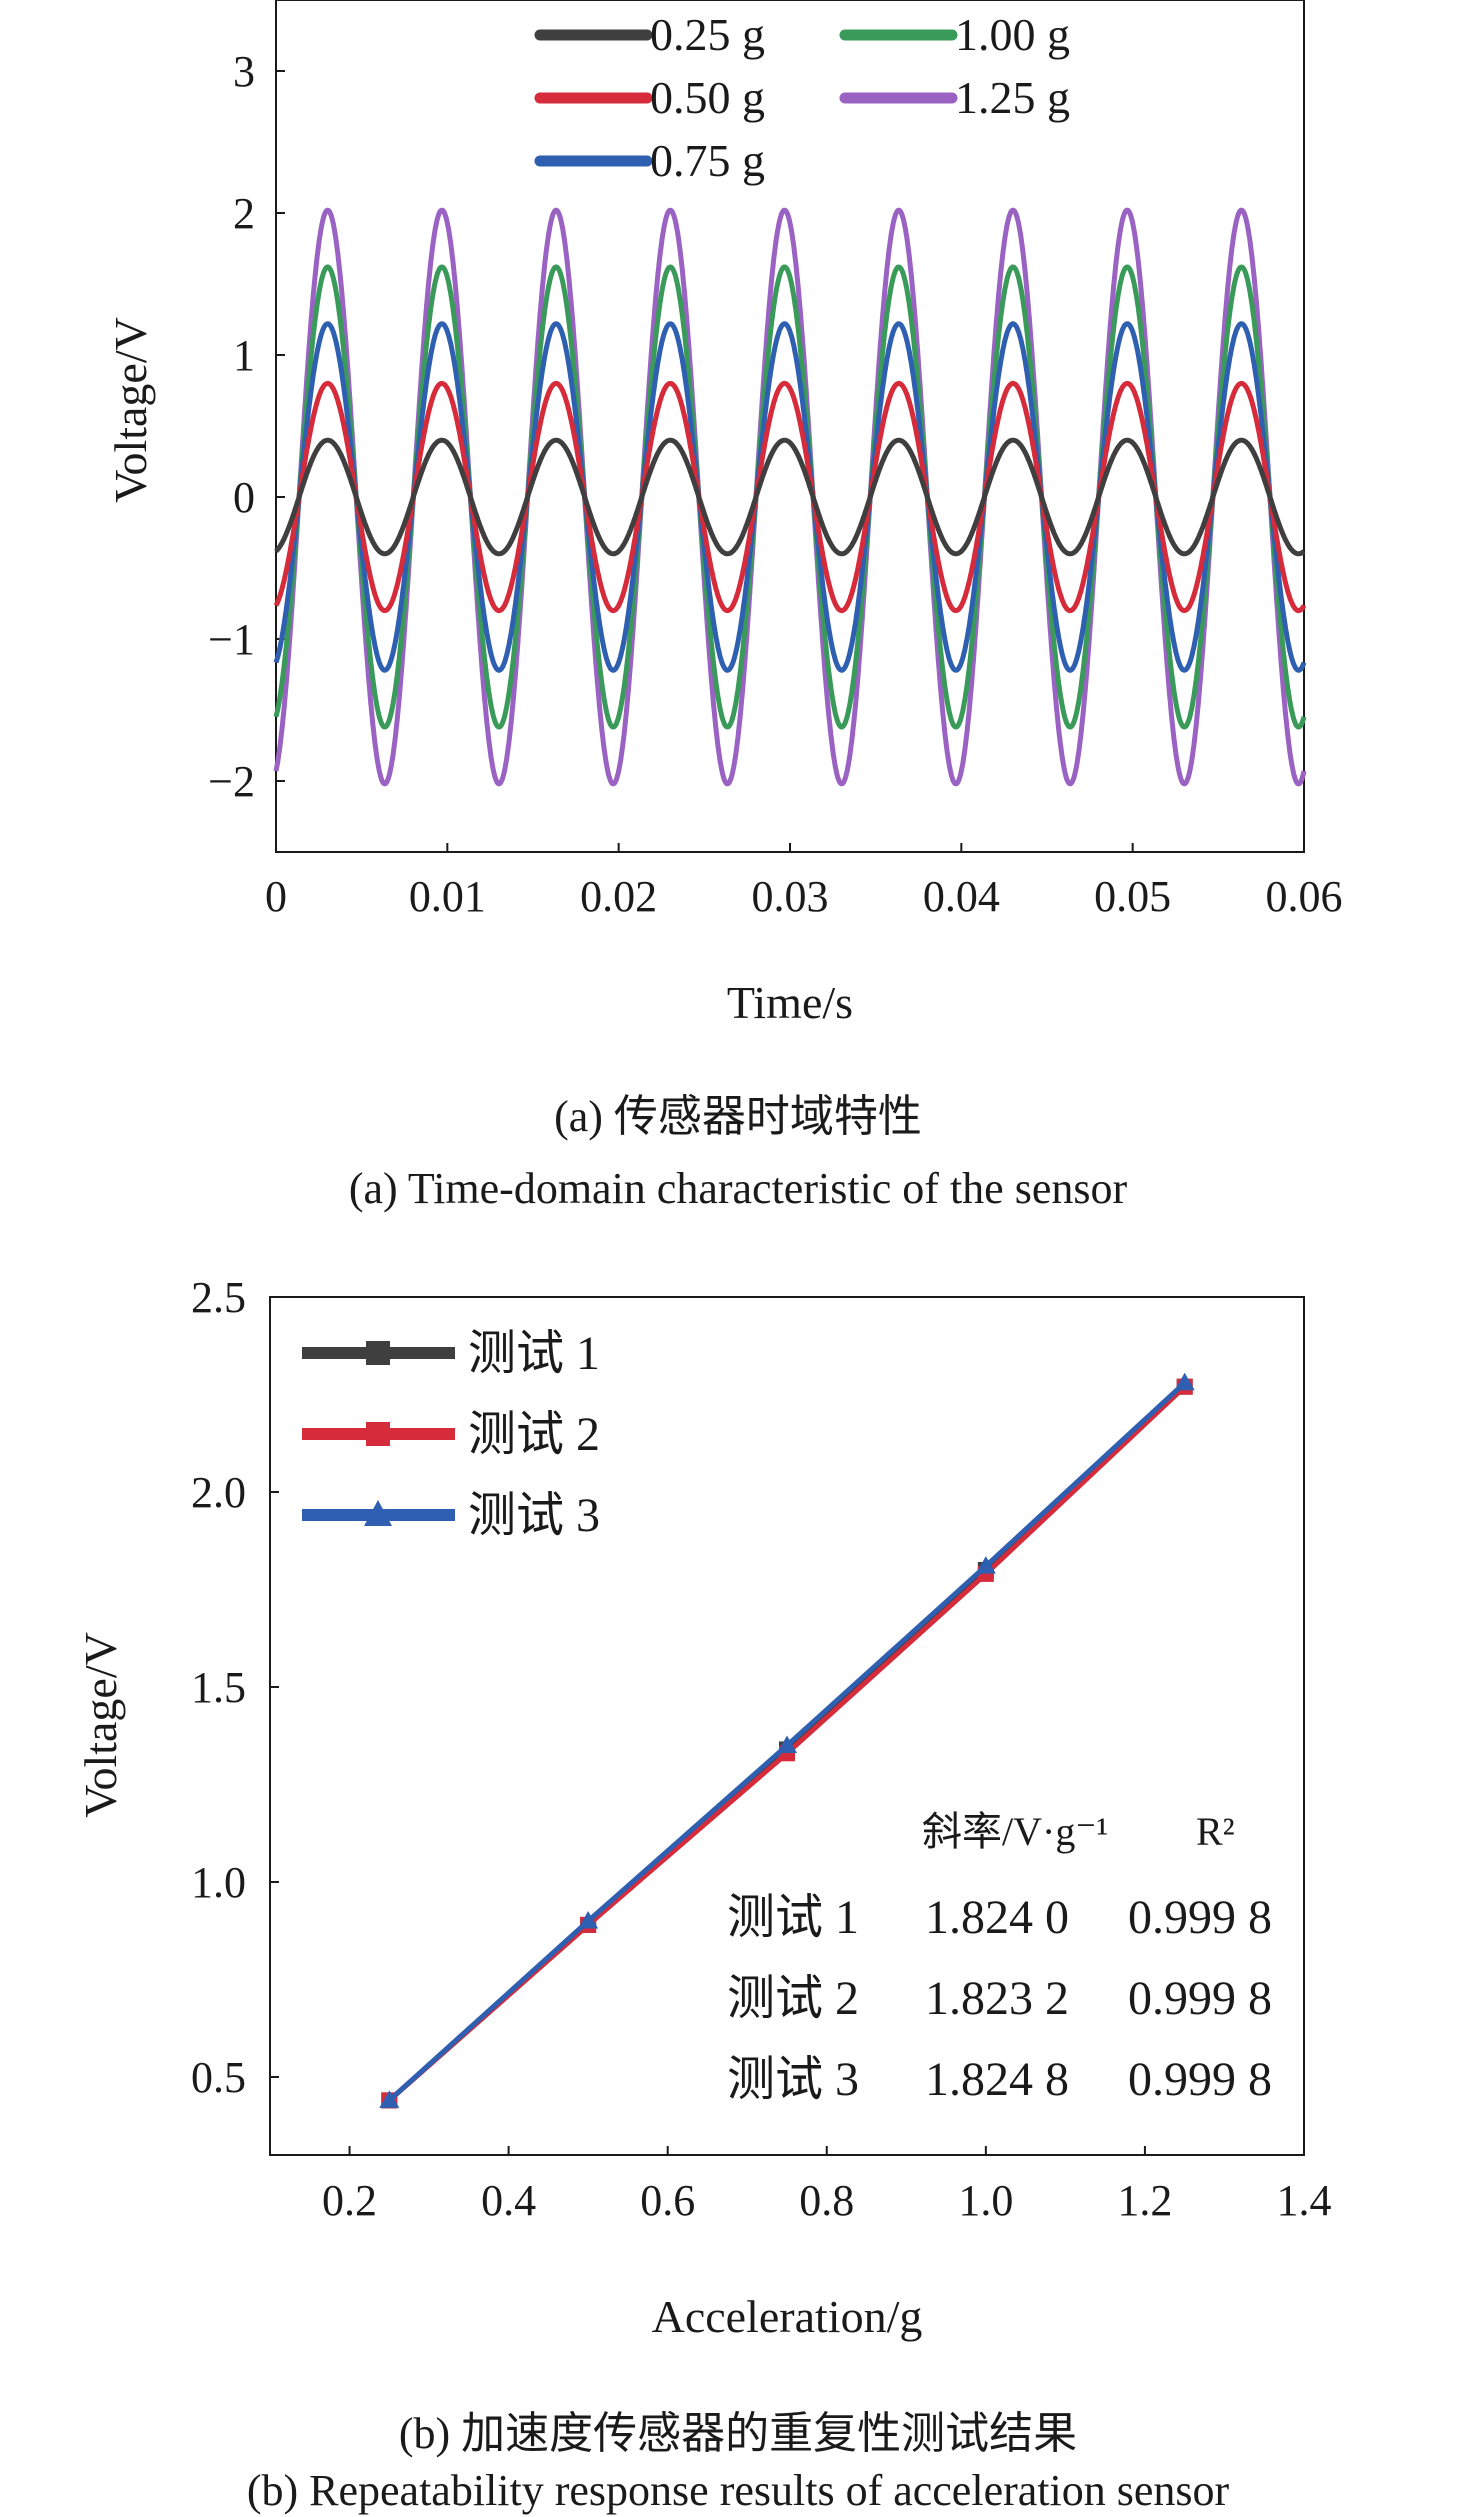  What do you see at coordinates (130, 410) in the screenshot?
I see `chart-a-y-axis-title: Voltage/V` at bounding box center [130, 410].